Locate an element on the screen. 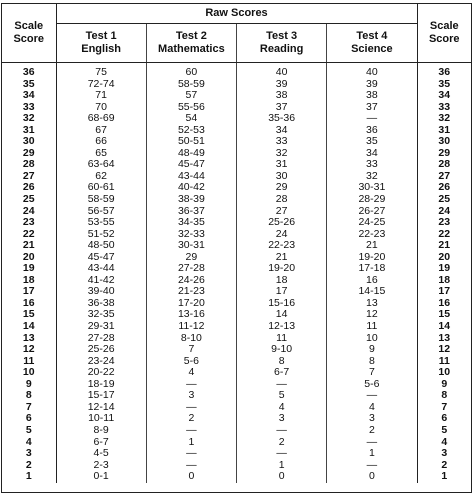 This screenshot has height=495, width=474. scale-score-cell: 7 is located at coordinates (29, 407).